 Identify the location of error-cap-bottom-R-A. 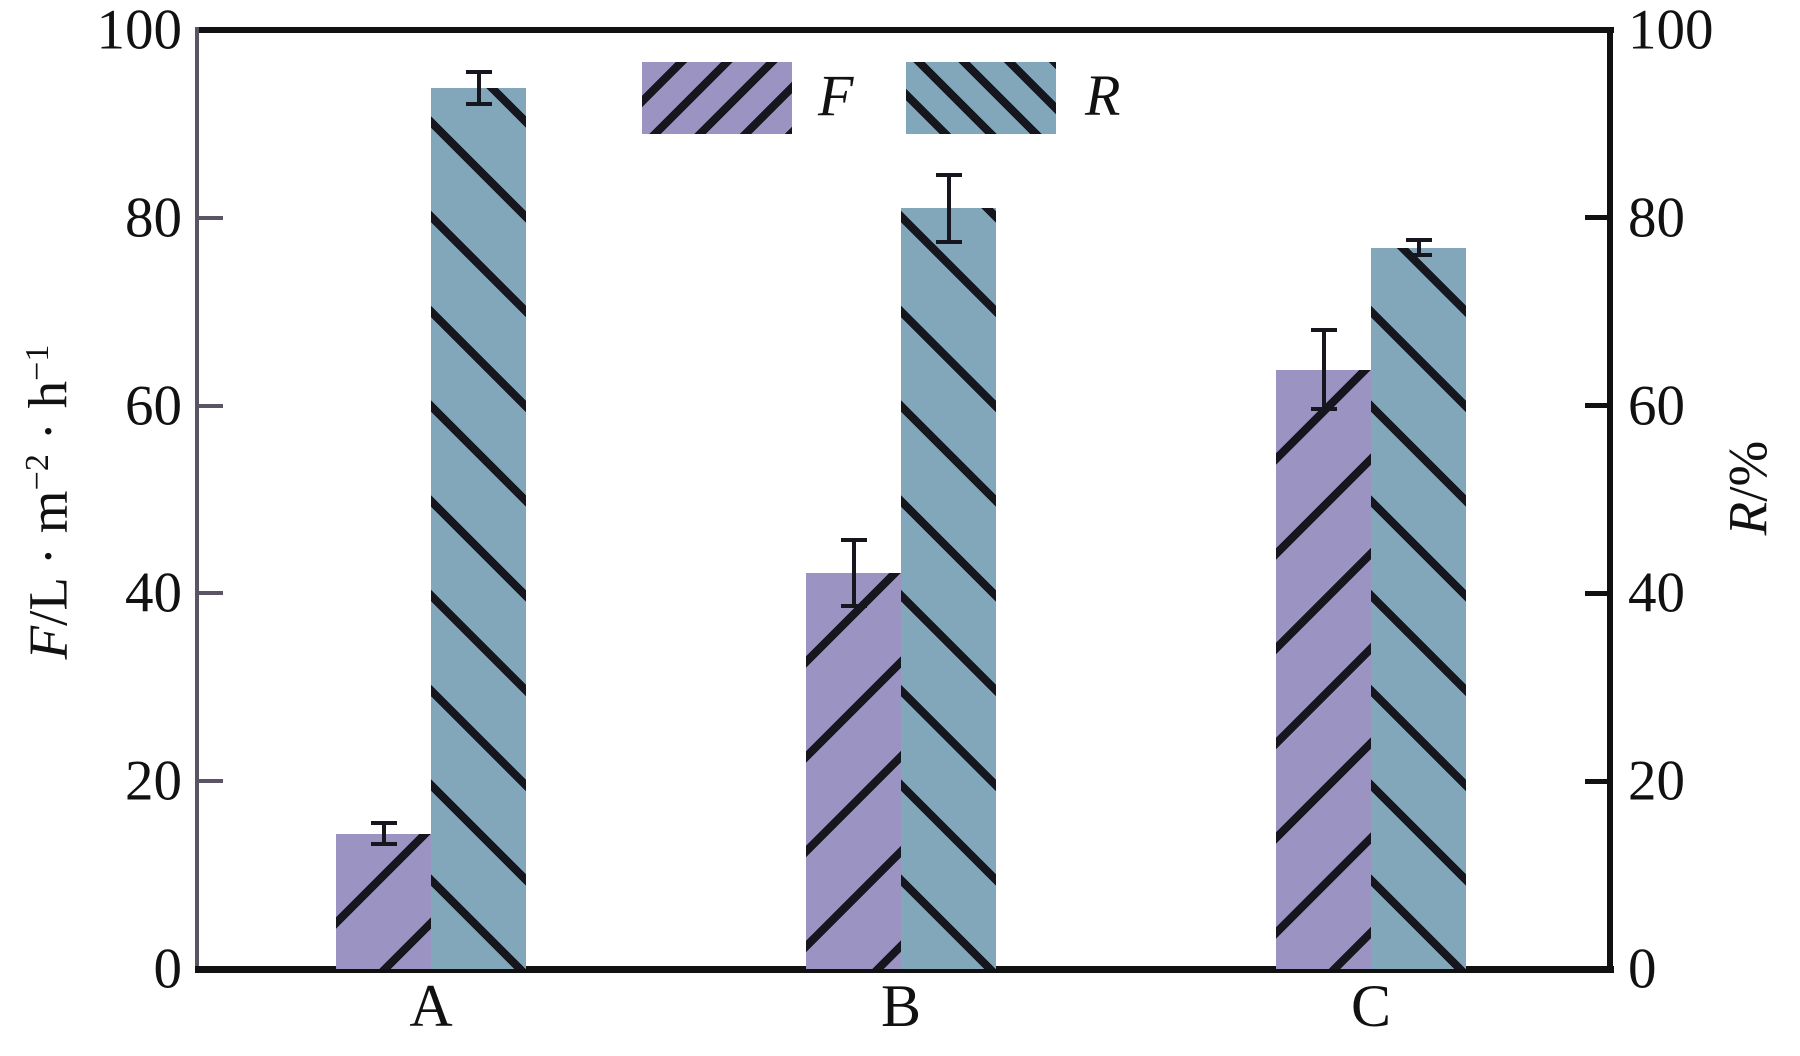
(478, 104).